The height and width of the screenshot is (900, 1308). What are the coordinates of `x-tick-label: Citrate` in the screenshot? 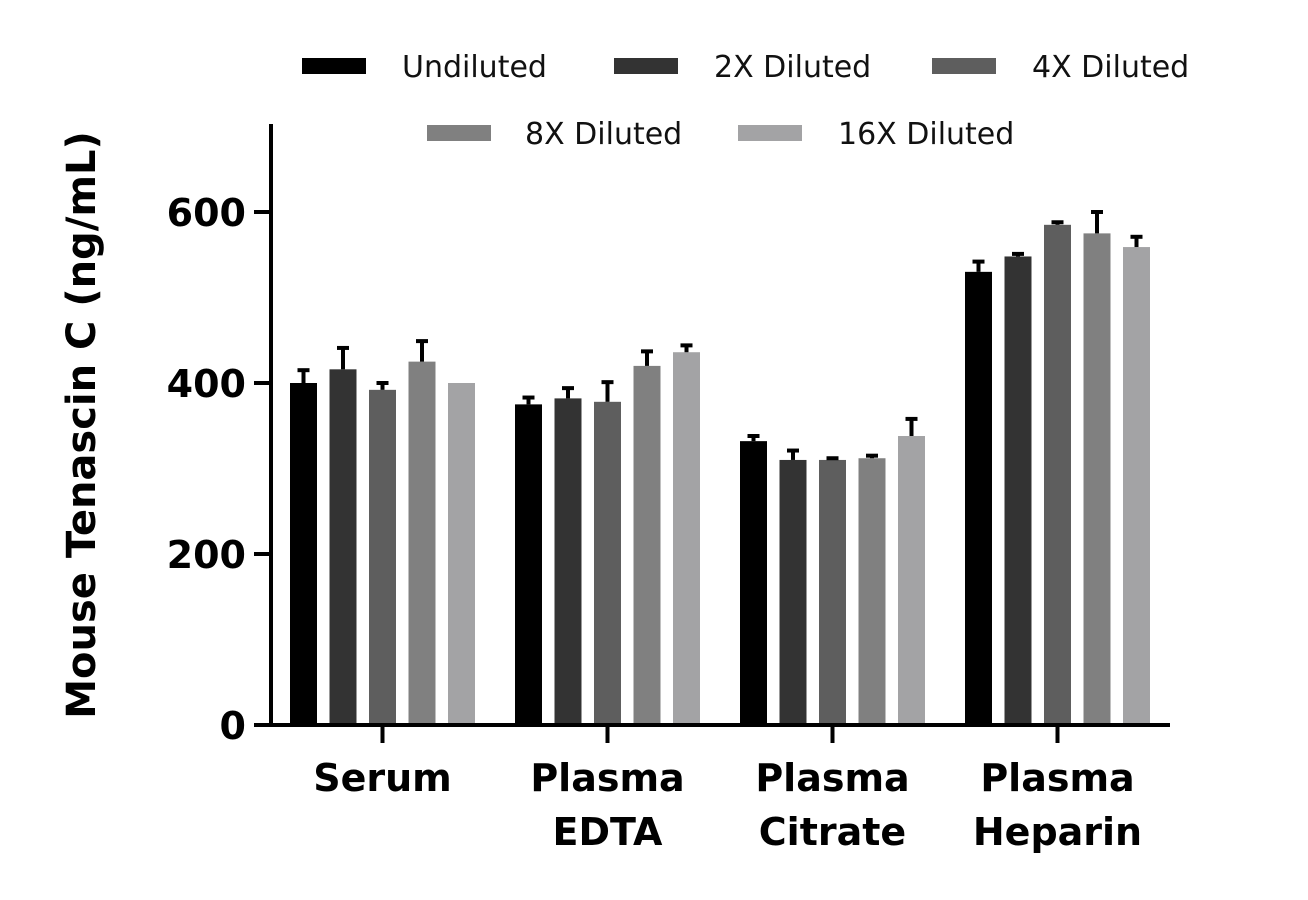 It's located at (832, 832).